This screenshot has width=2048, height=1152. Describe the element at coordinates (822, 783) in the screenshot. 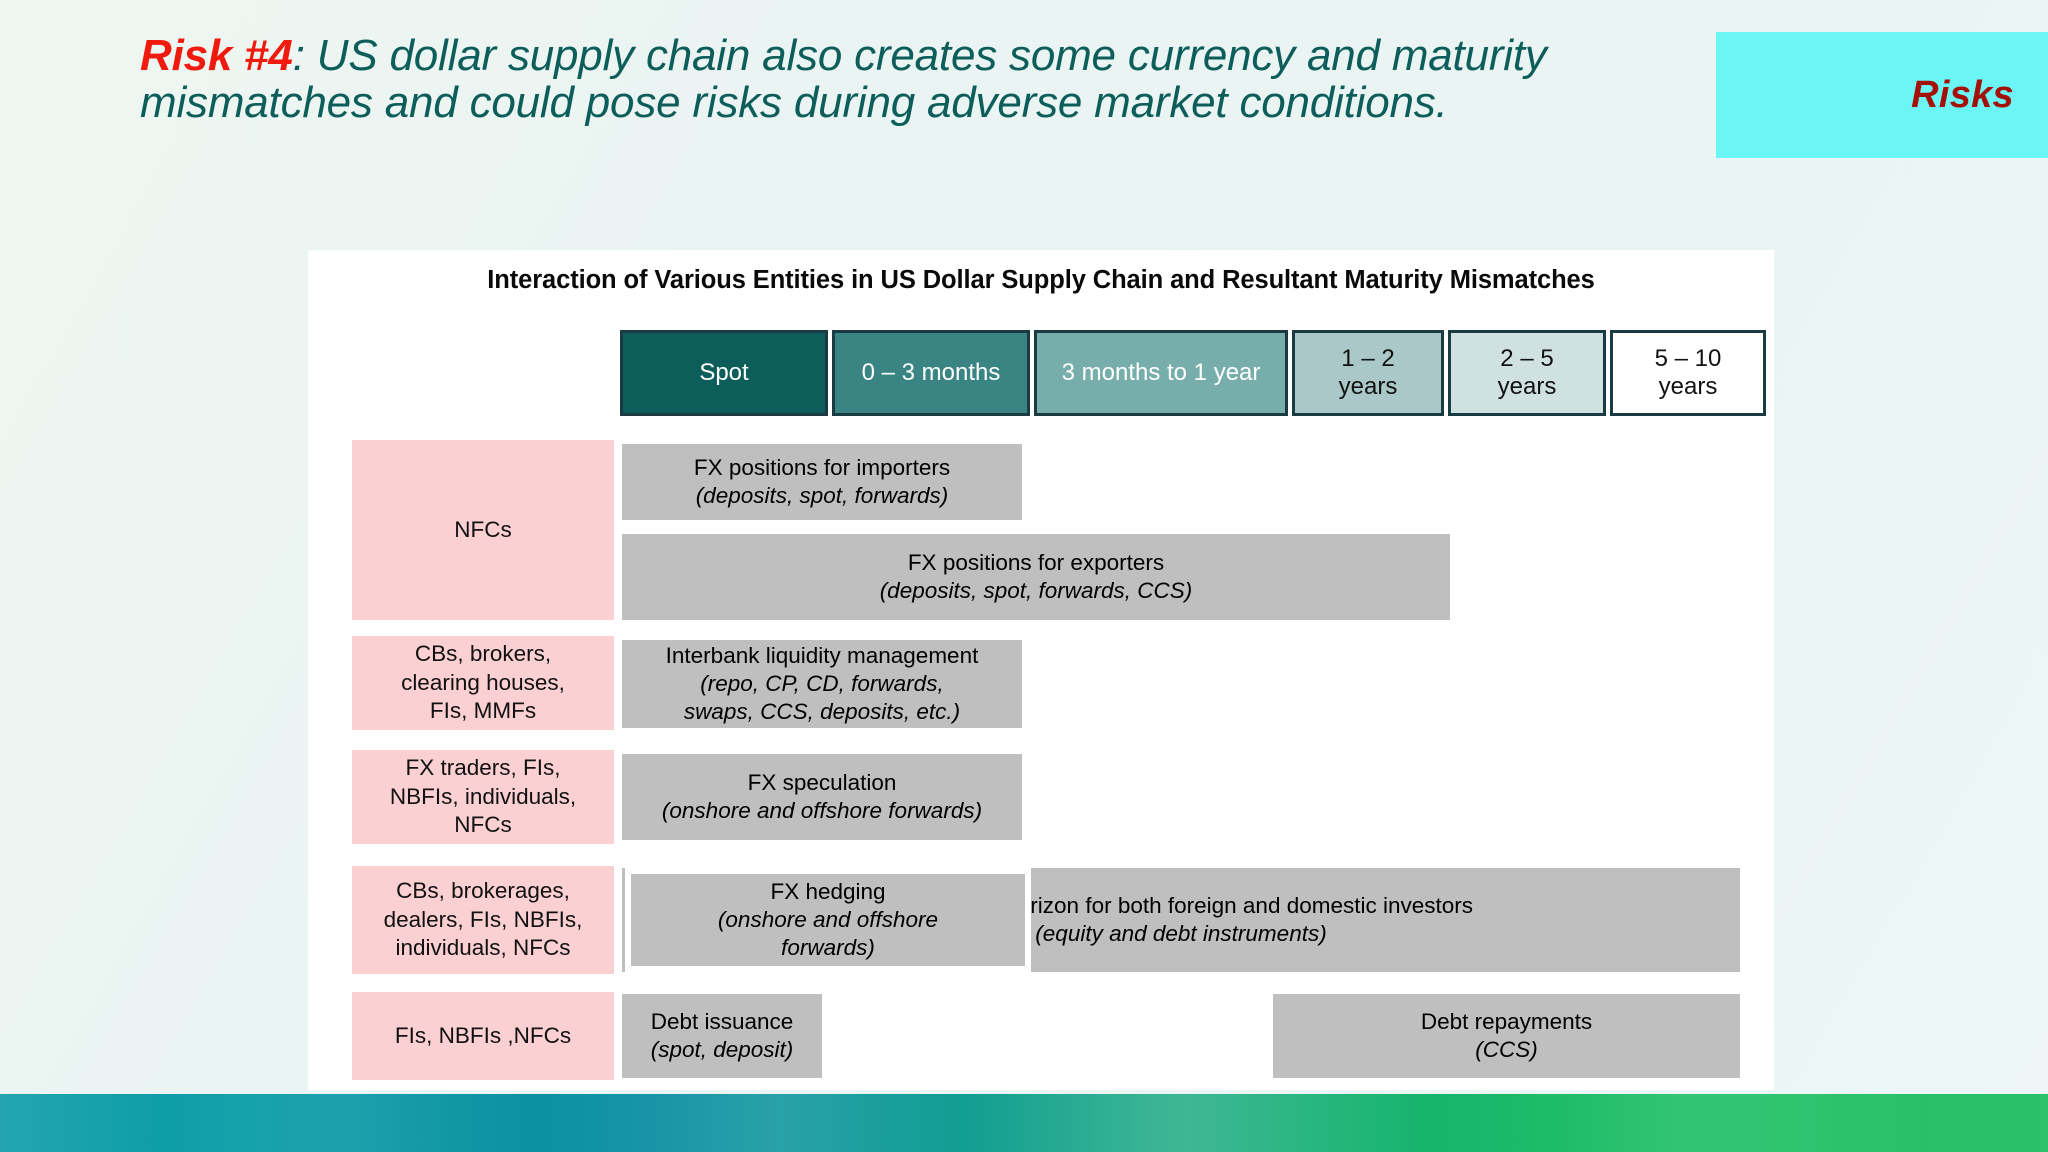

I see `activity-bar-title: FX speculation` at that location.